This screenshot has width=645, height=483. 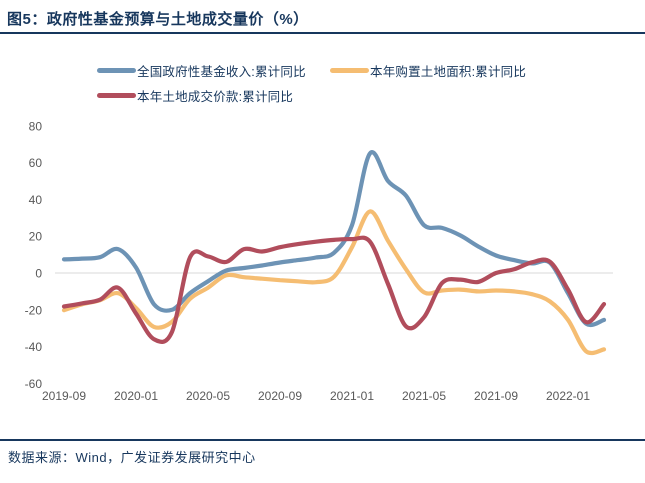 I want to click on y-tick-label: 80, so click(x=36, y=126).